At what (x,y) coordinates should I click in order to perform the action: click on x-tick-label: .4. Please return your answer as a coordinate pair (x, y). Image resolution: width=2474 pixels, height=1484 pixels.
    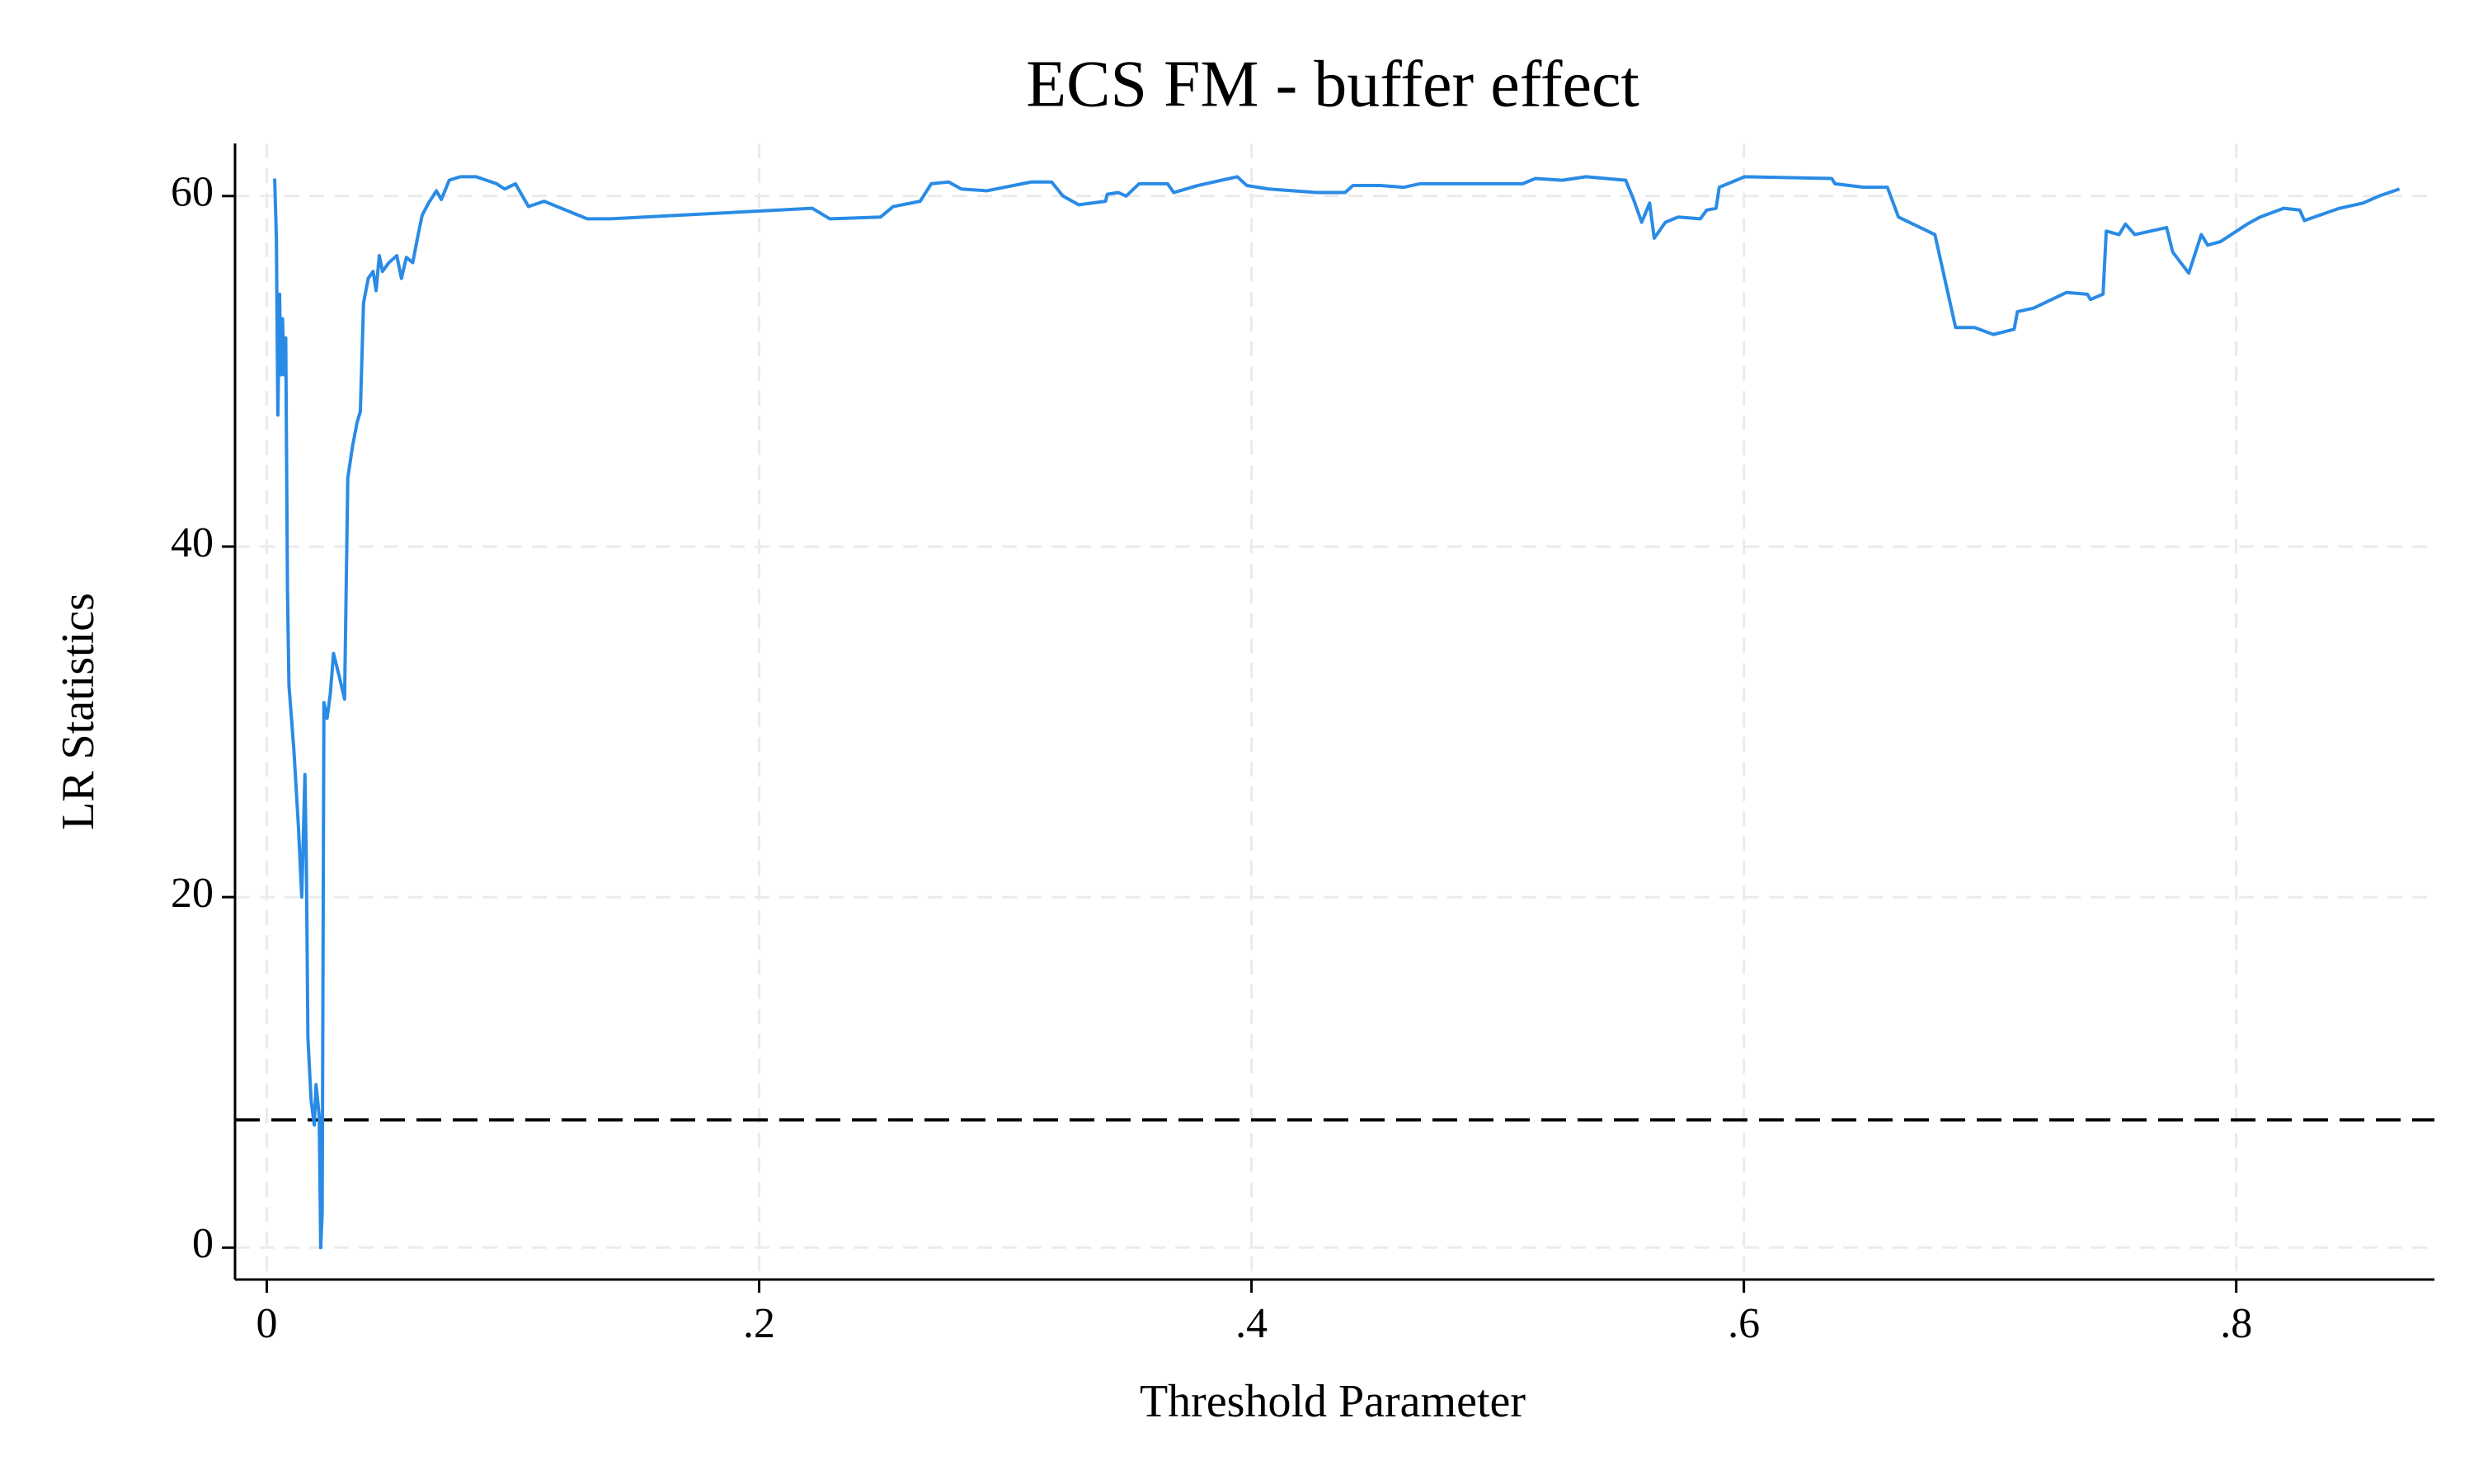
    Looking at the image, I should click on (1251, 1323).